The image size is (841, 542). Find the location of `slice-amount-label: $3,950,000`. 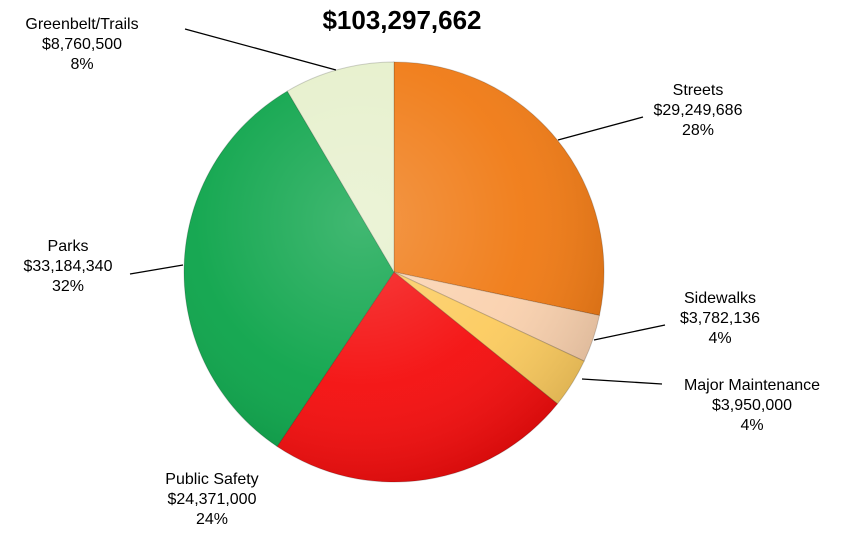

slice-amount-label: $3,950,000 is located at coordinates (752, 405).